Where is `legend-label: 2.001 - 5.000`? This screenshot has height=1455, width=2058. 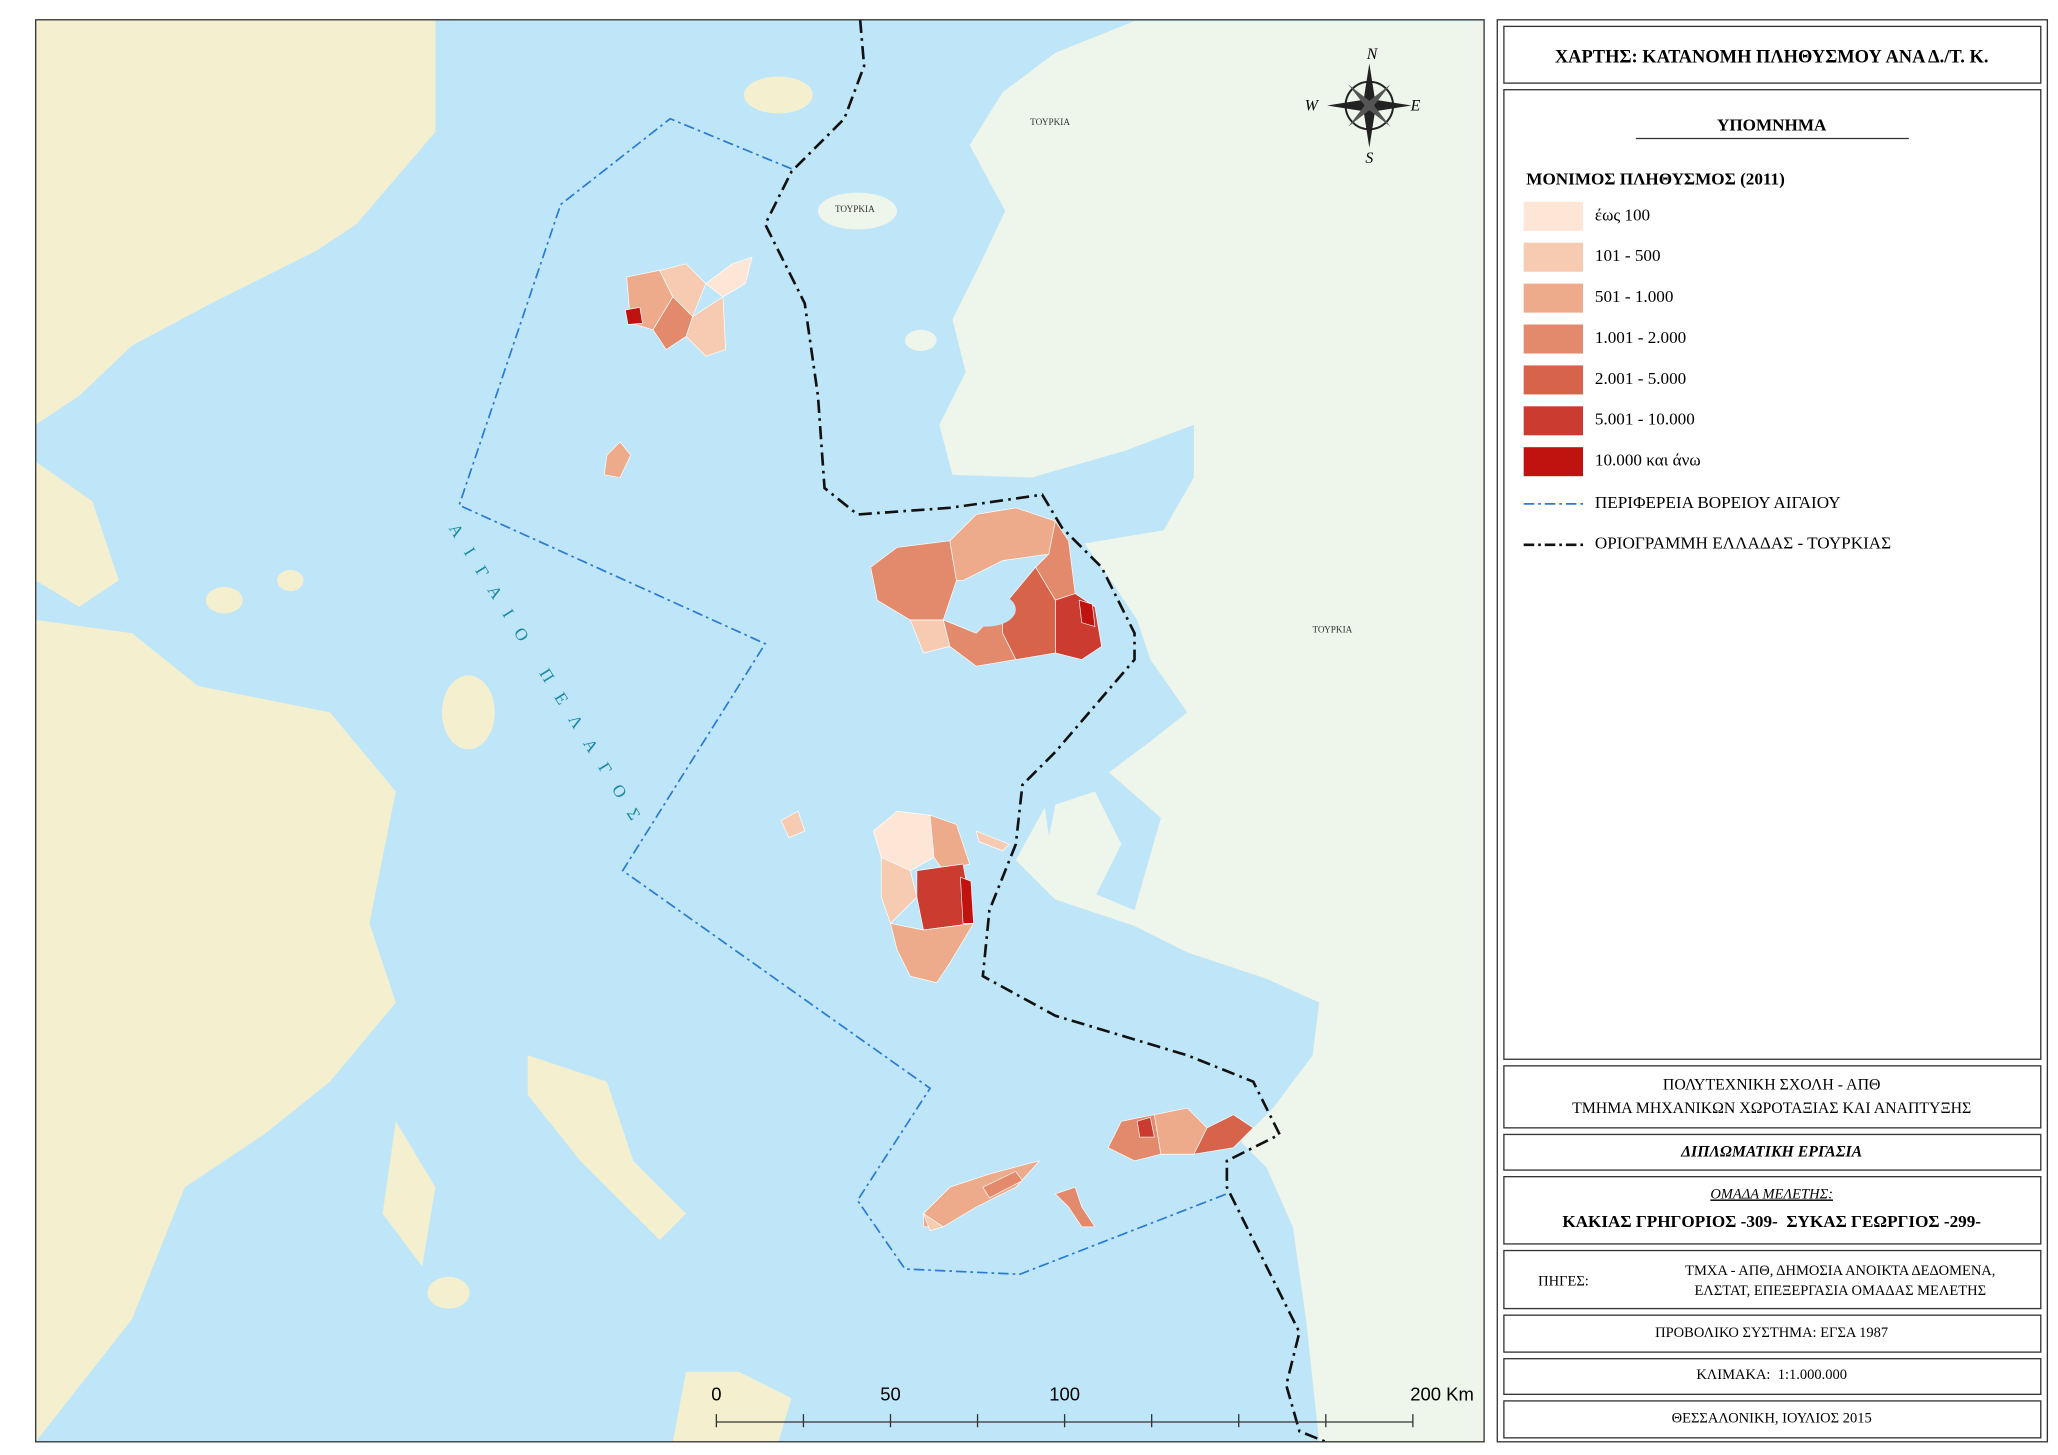
legend-label: 2.001 - 5.000 is located at coordinates (1640, 378).